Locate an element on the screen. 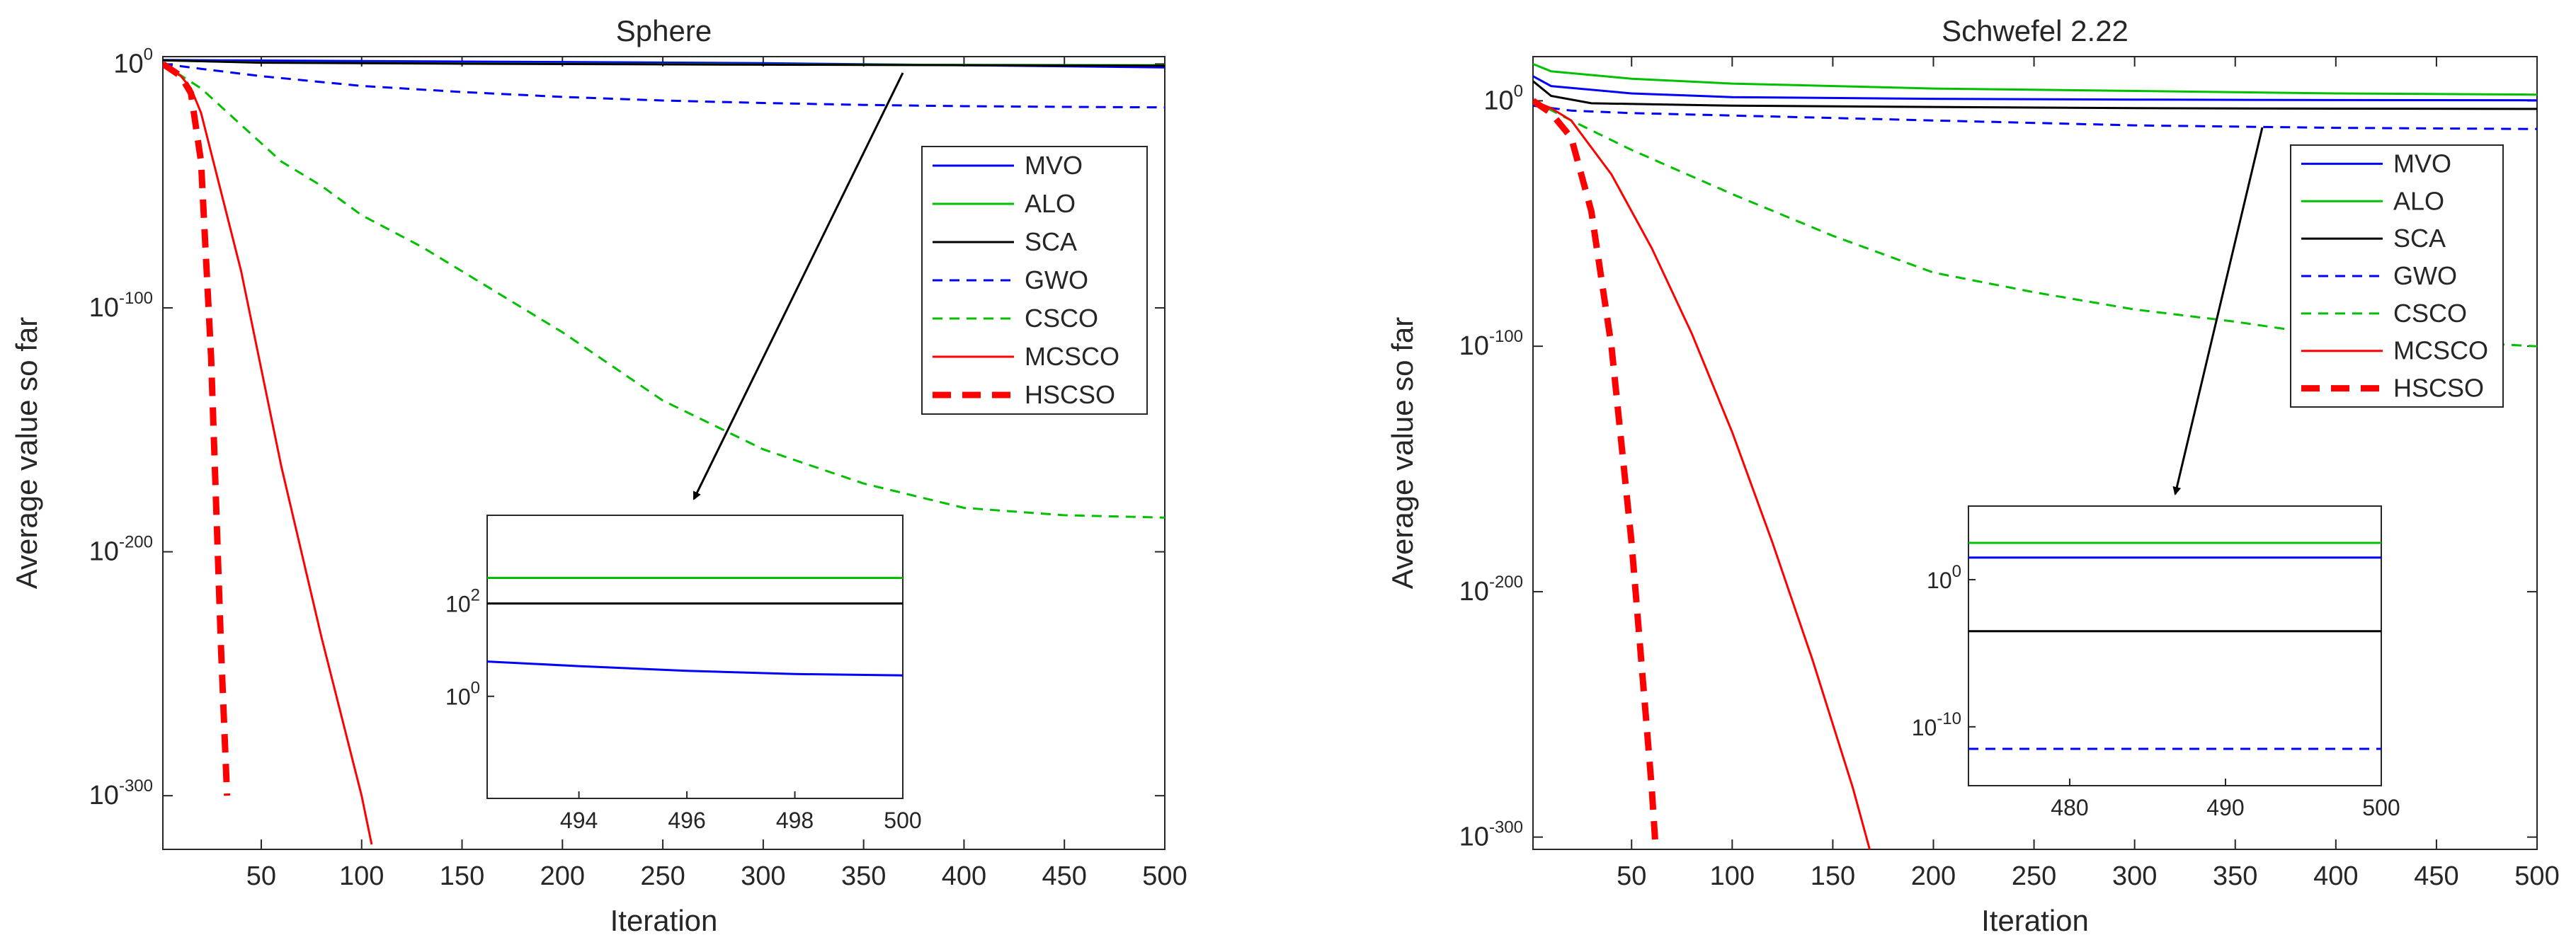 This screenshot has height=952, width=2576. x-tick-label: 100 is located at coordinates (1733, 876).